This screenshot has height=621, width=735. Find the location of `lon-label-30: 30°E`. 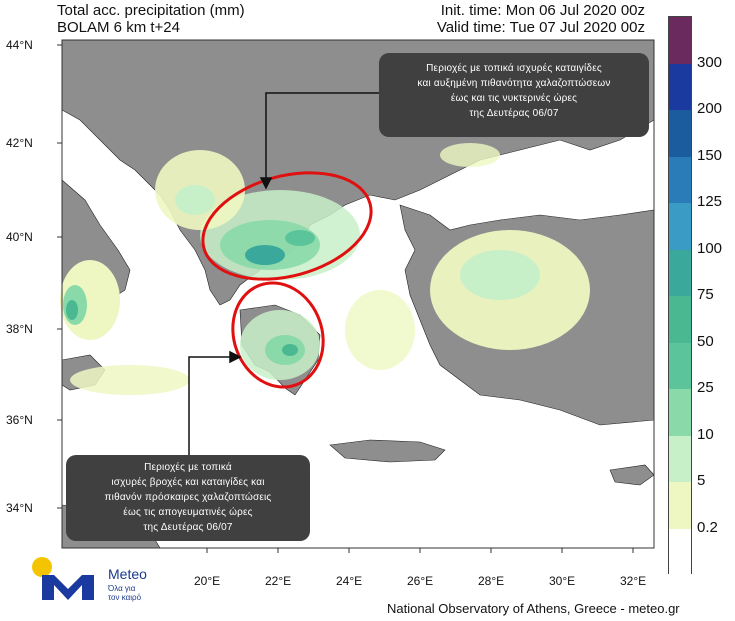

lon-label-30: 30°E is located at coordinates (562, 581).